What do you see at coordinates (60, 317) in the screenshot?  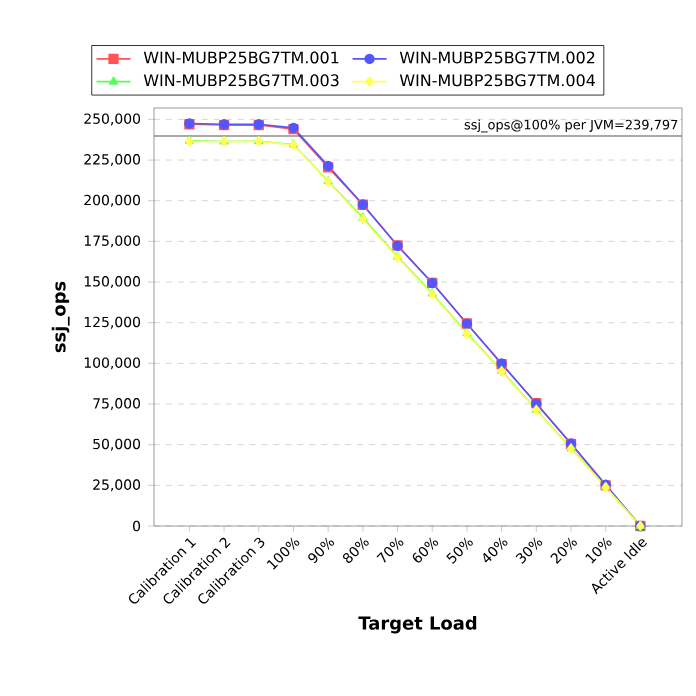 I see `y-axis-title: ssj_ops` at bounding box center [60, 317].